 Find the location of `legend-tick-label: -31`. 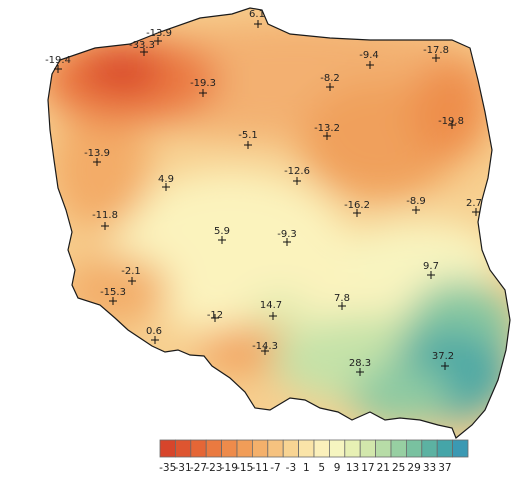

legend-tick-label: -31 is located at coordinates (183, 468).